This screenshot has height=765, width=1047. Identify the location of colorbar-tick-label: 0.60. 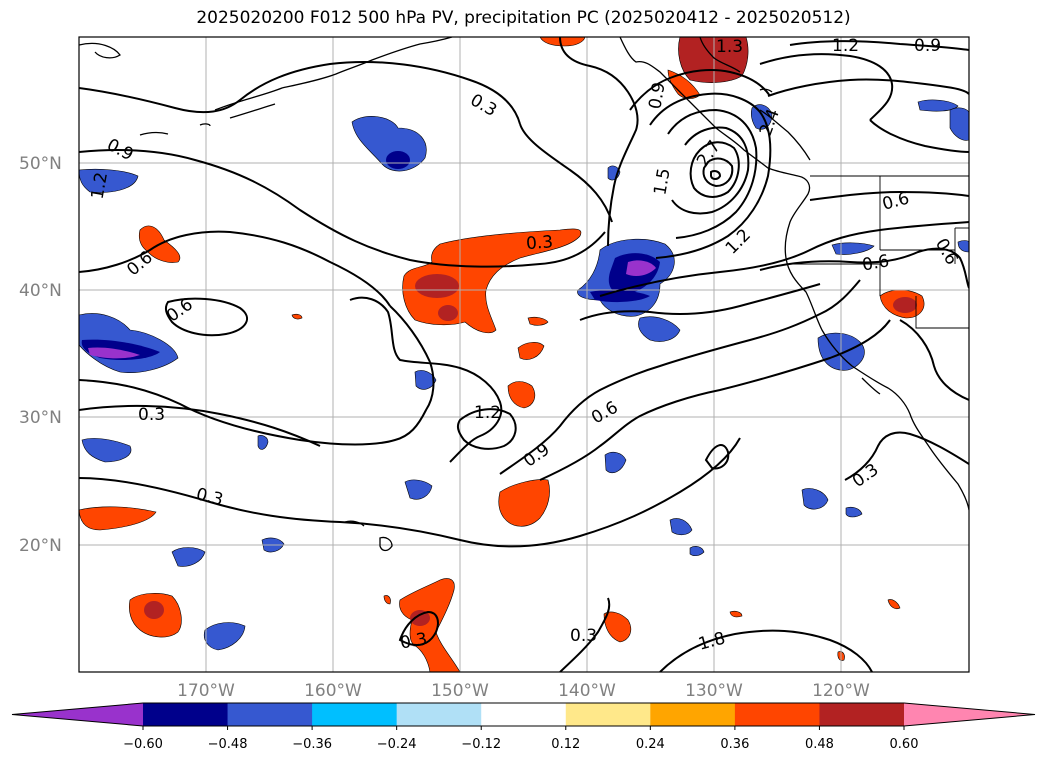
(904, 744).